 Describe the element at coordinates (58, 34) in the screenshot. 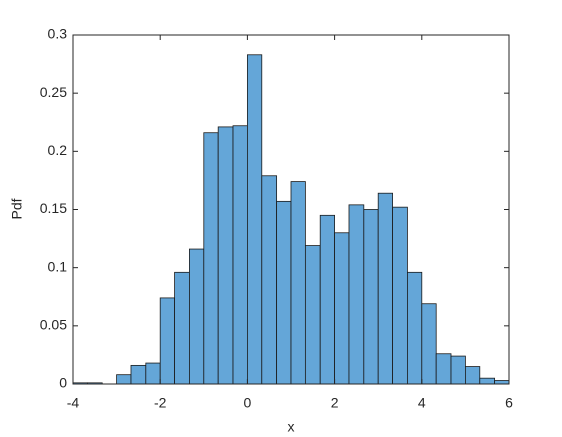

I see `y-tick-label: 0.3` at that location.